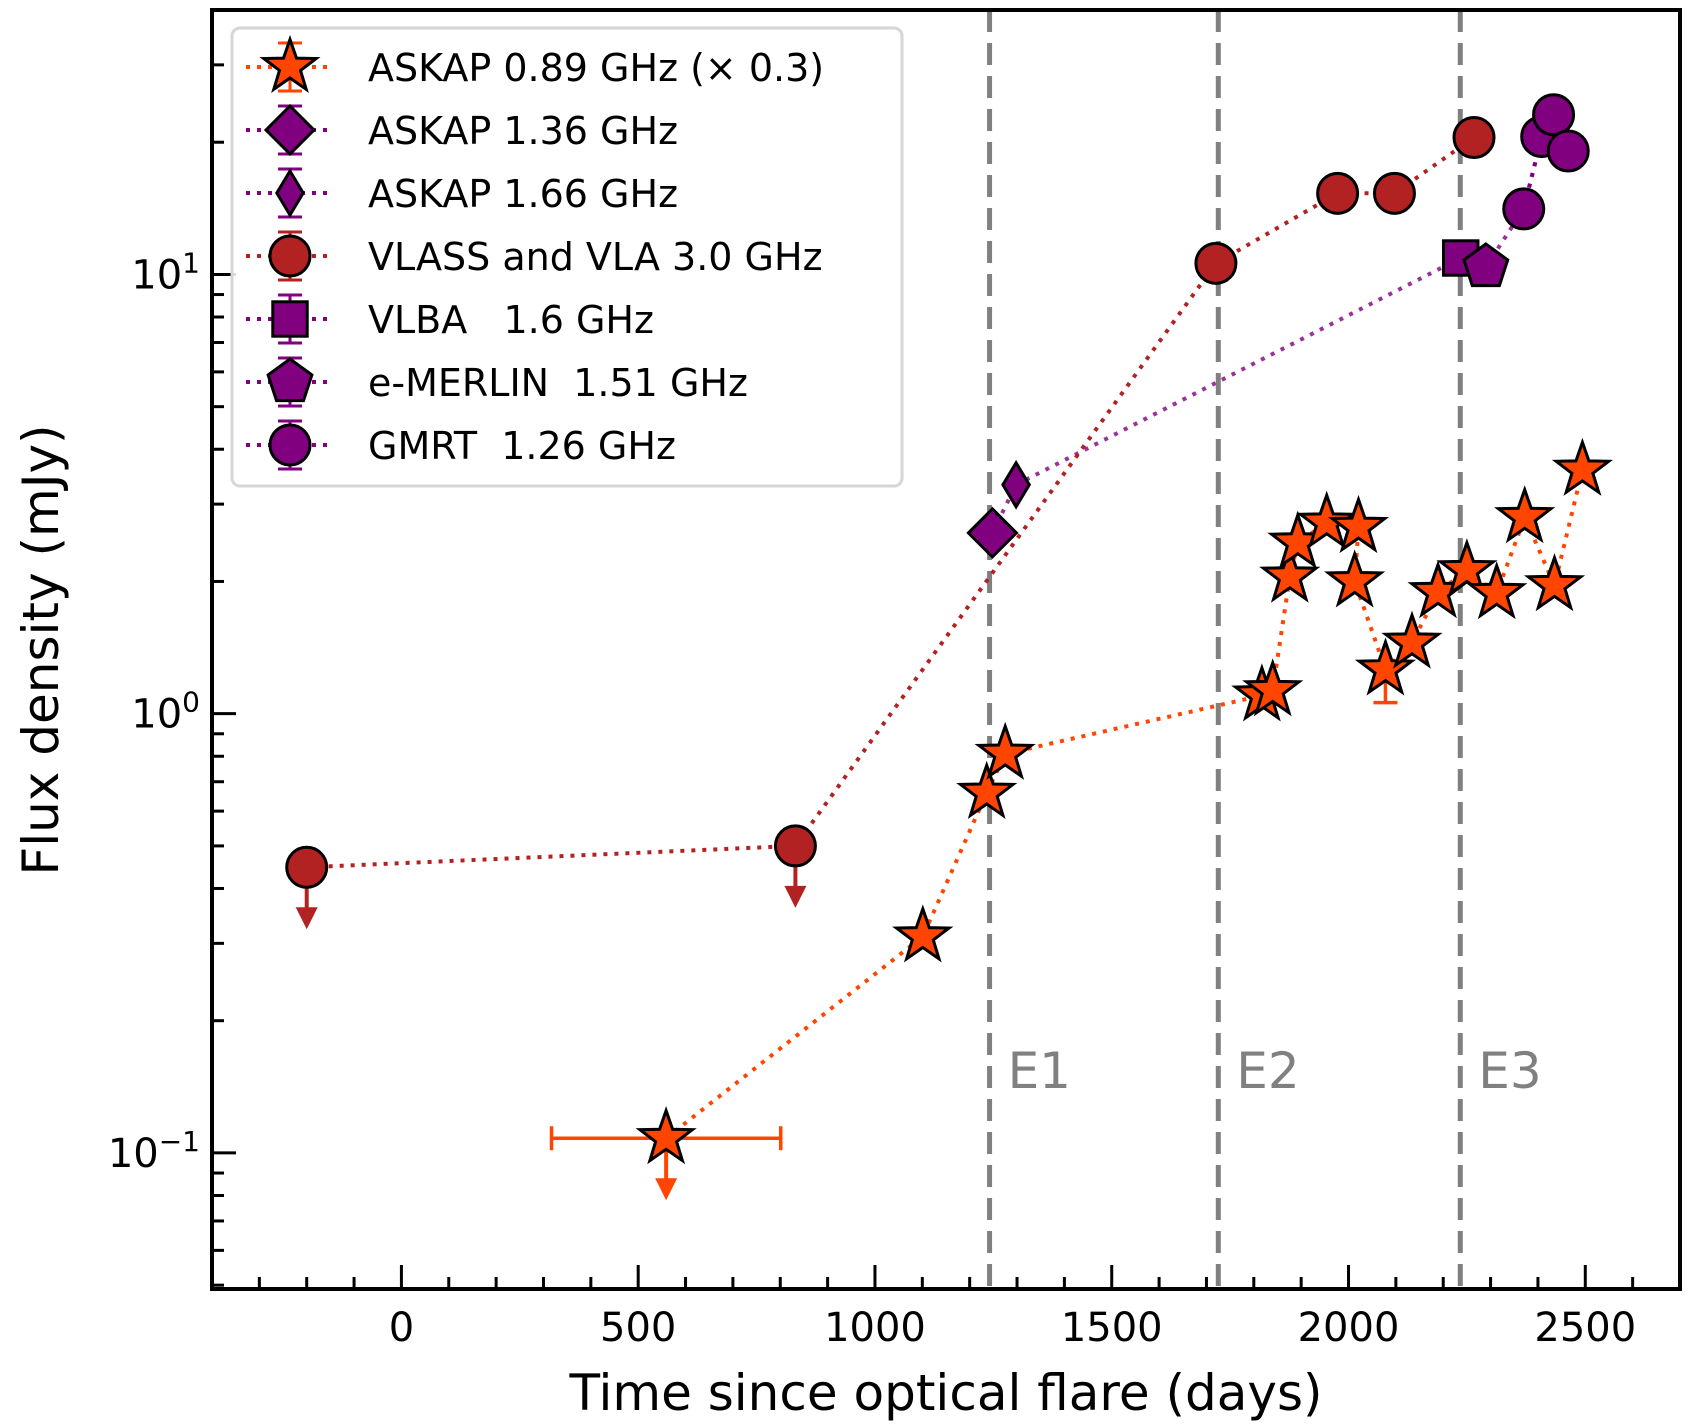 The width and height of the screenshot is (1688, 1425). I want to click on legend-entry-label: VLBA 1.6 GHz, so click(511, 320).